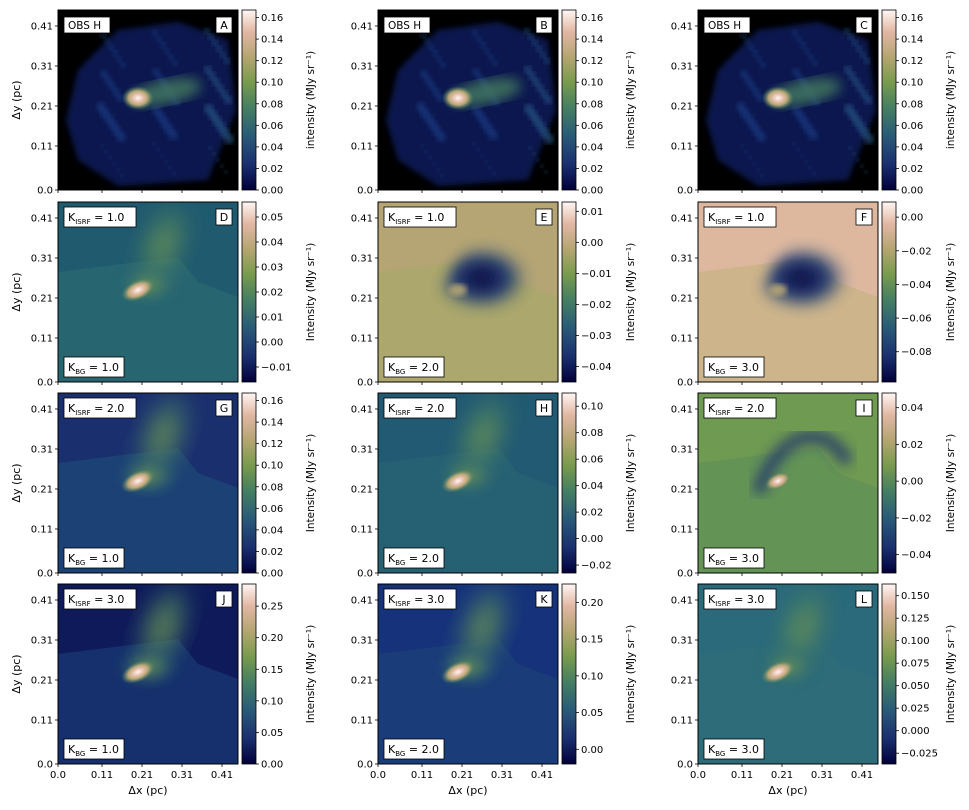  I want to click on k-isrf-label: KISRF = 3.0, so click(416, 600).